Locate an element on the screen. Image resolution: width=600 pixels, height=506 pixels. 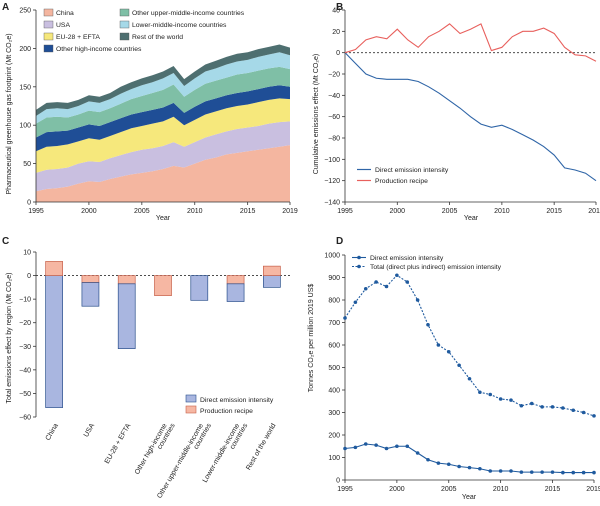
panel-c-bars is located at coordinates (163, 334).